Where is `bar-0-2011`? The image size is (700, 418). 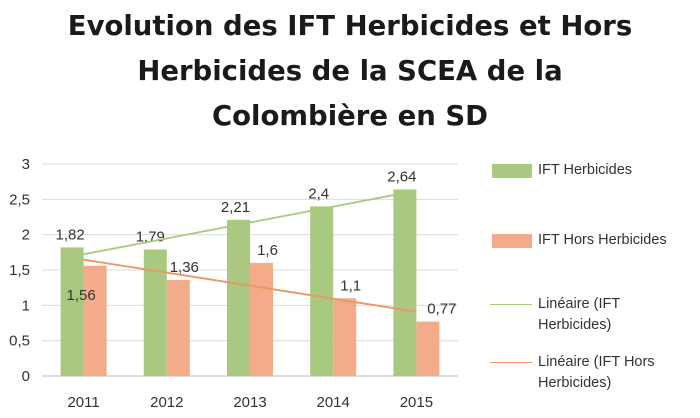
bar-0-2011 is located at coordinates (72, 311).